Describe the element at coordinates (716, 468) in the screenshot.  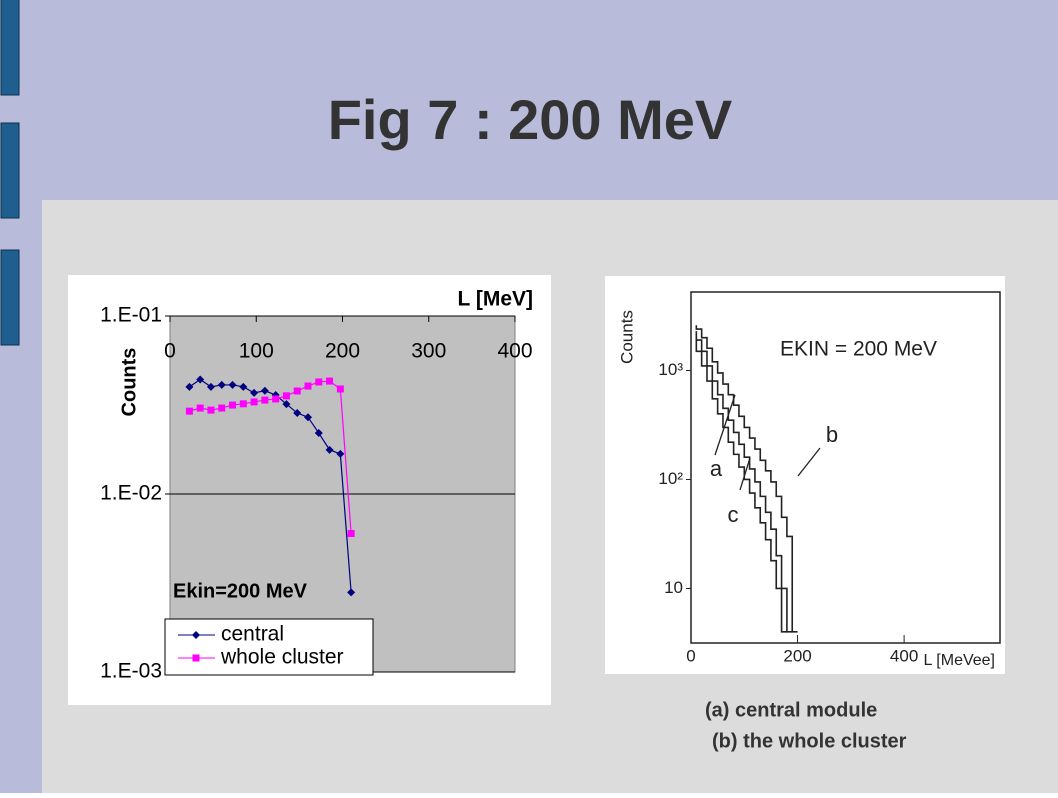
I see `curve-label: a` at that location.